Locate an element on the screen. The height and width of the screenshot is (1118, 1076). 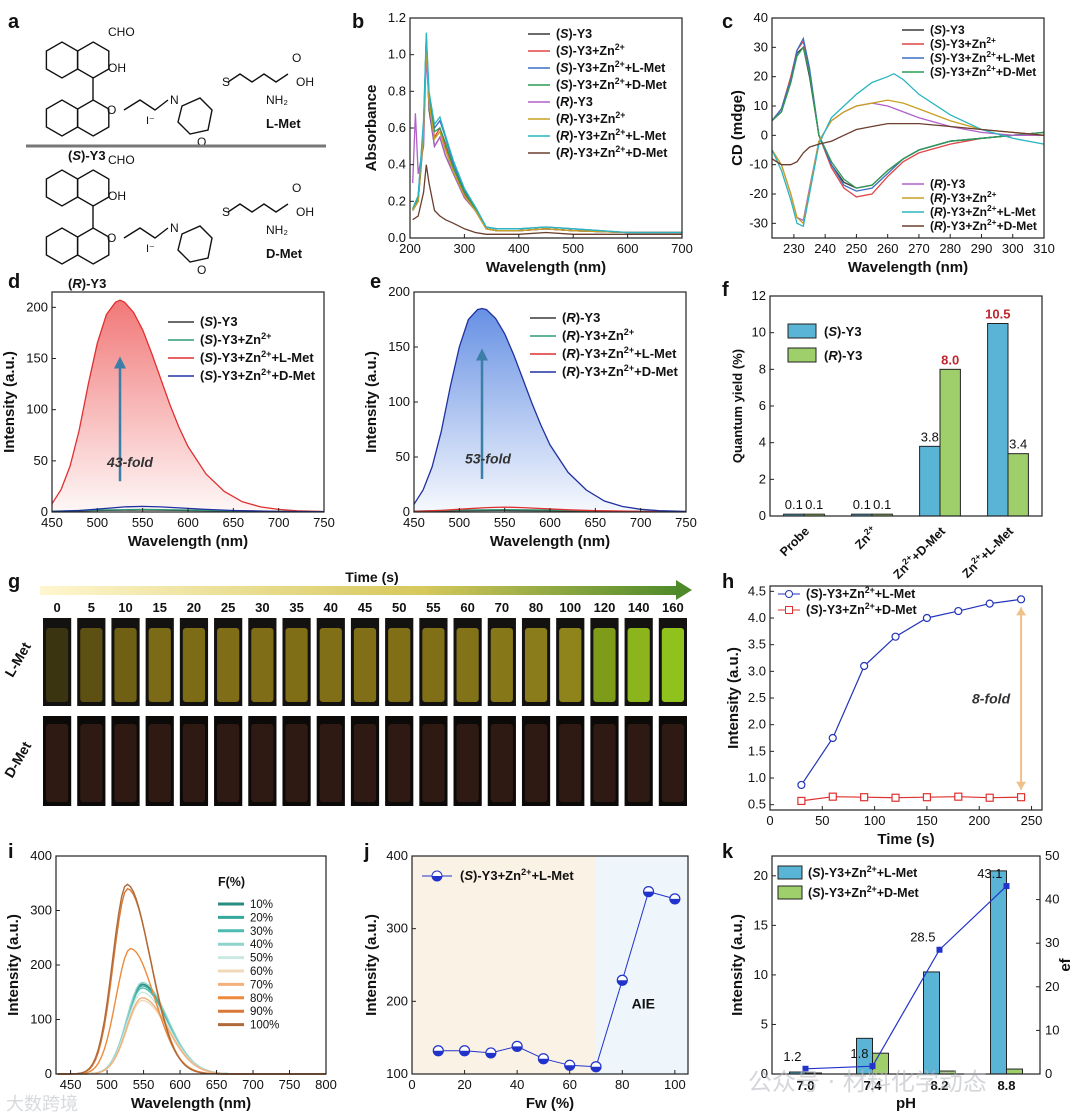
x-tick-label: 750 is located at coordinates (686, 522).